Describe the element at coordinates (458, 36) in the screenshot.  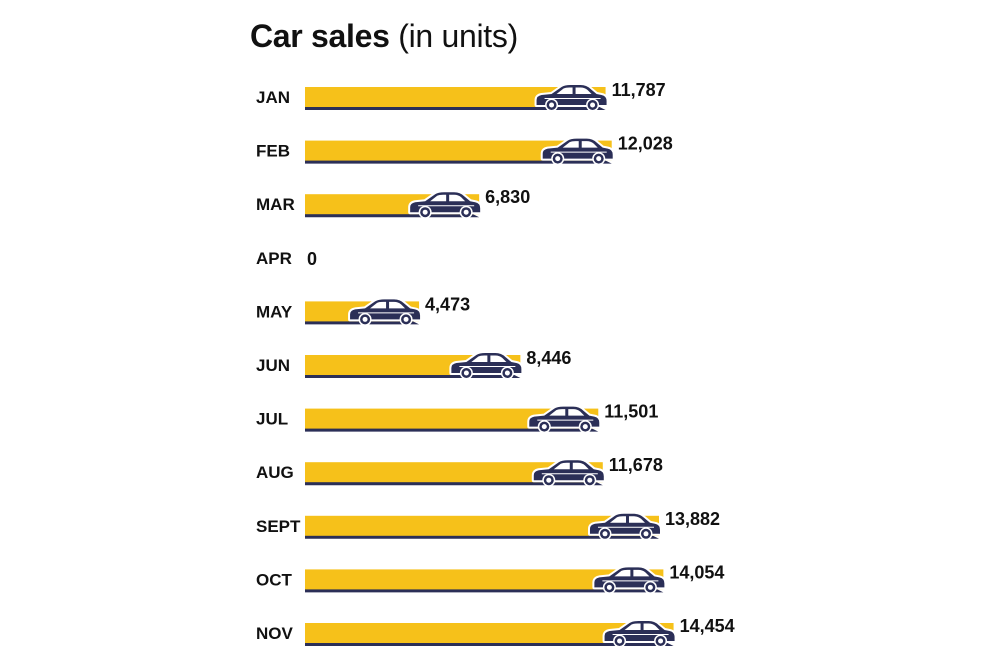
I see `chart-title-sub: (in units)` at that location.